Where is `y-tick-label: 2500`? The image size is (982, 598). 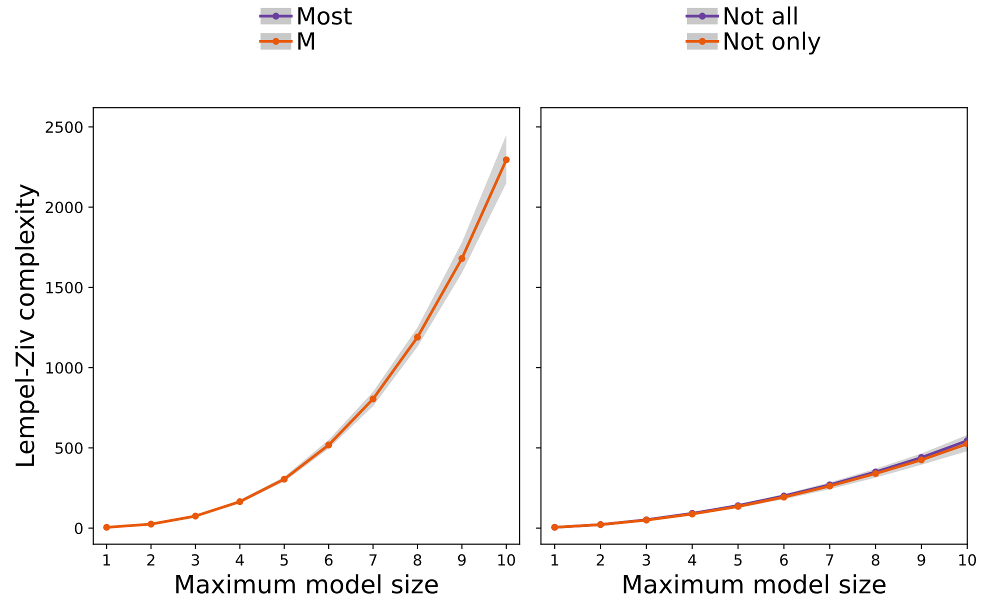 y-tick-label: 2500 is located at coordinates (64, 127).